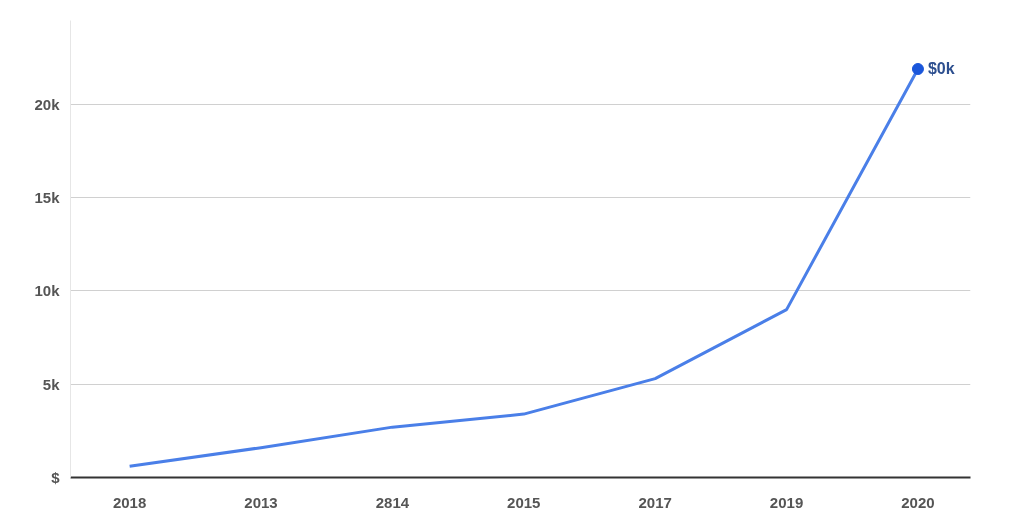  What do you see at coordinates (392, 502) in the screenshot?
I see `x-tick-label: 2814` at bounding box center [392, 502].